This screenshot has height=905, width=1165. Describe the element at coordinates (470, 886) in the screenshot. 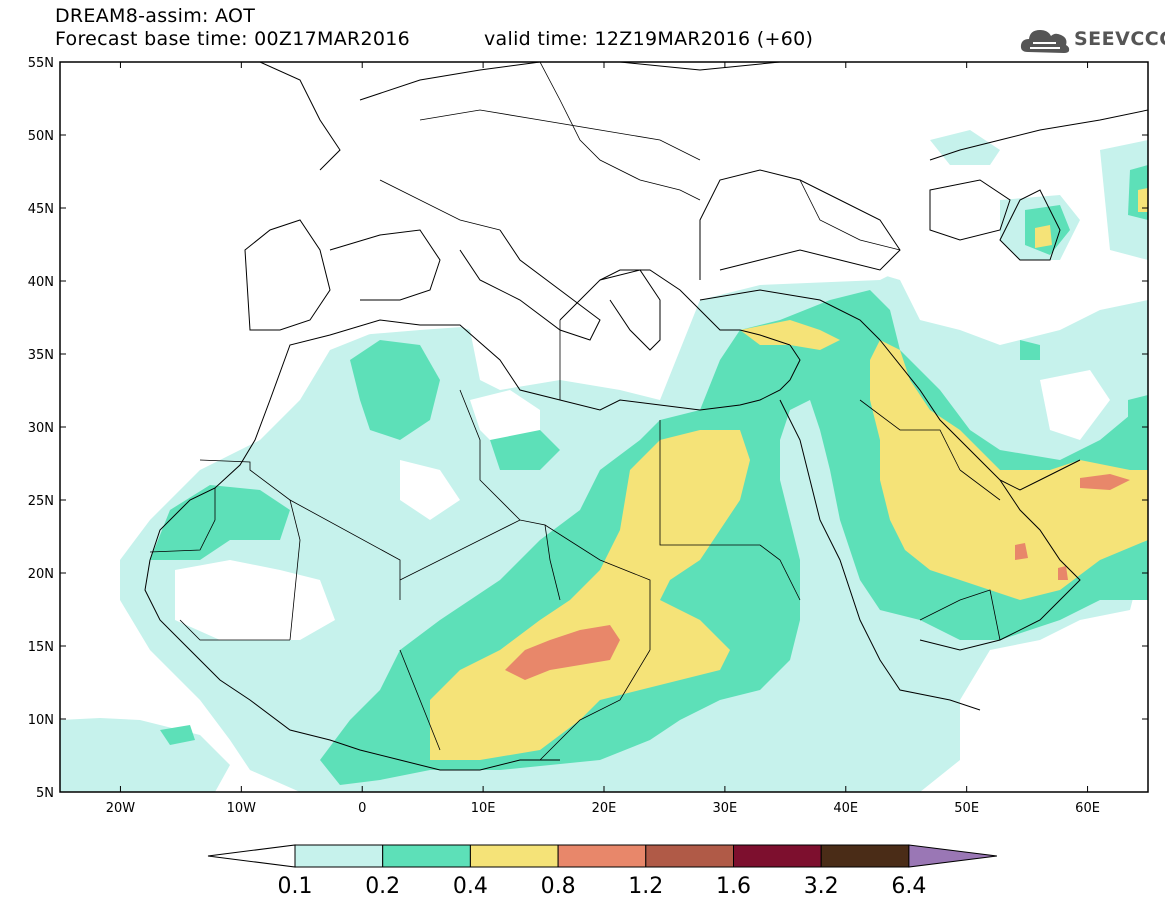

I see `colorbar-label-0.4: 0.4` at that location.